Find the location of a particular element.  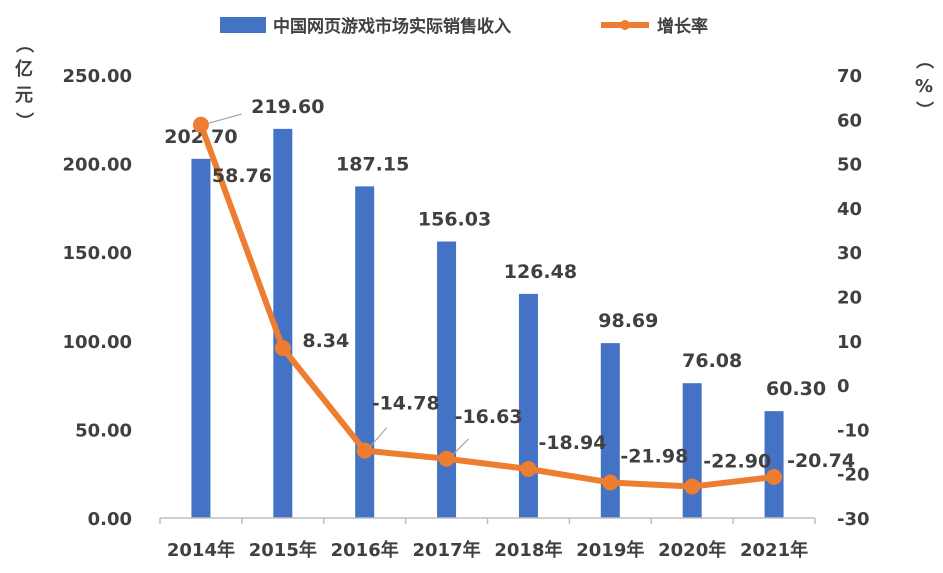

right-tick-label: -10 is located at coordinates (853, 430).